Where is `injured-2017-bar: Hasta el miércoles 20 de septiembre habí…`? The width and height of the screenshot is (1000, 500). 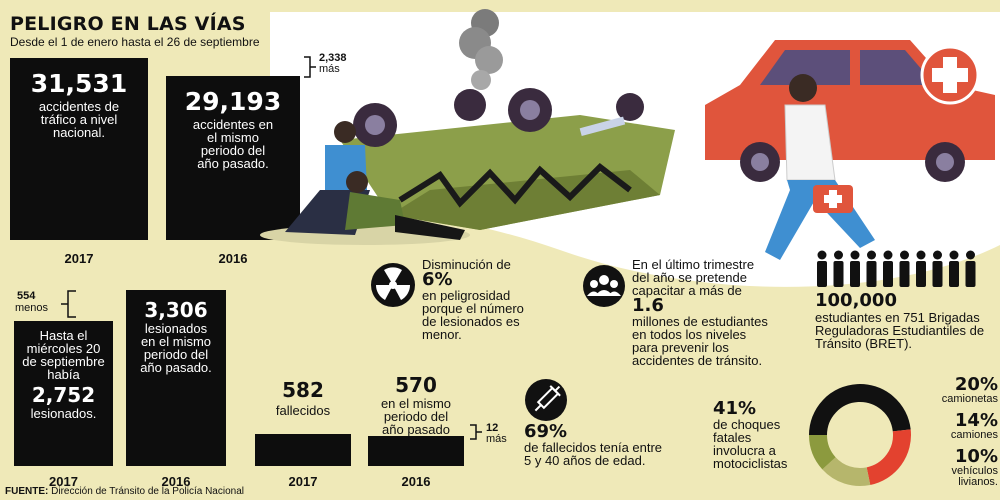
injured-2017-bar: Hasta el miércoles 20 de septiembre habí… is located at coordinates (63, 393).